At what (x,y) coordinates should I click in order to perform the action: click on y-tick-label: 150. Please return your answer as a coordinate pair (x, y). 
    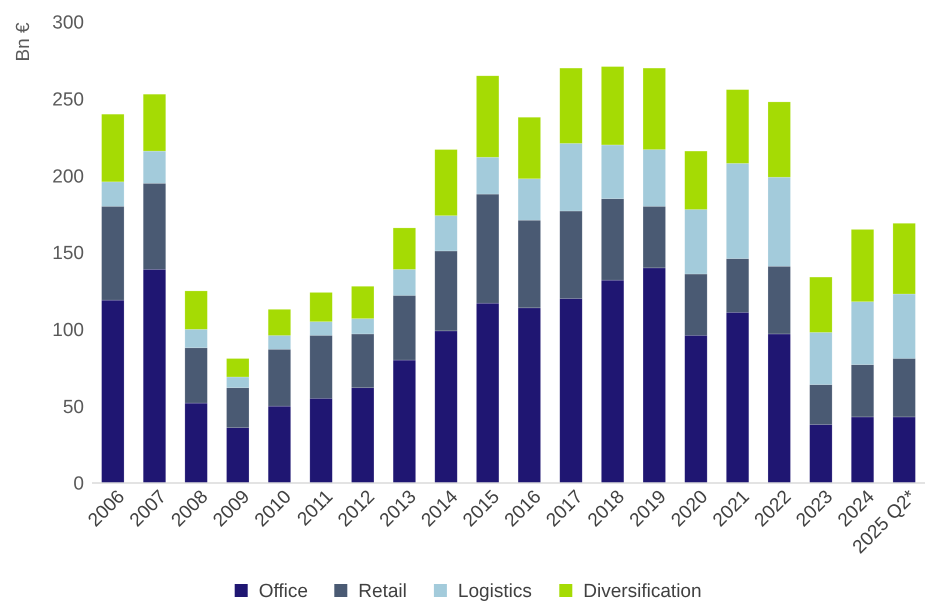
    Looking at the image, I should click on (68, 253).